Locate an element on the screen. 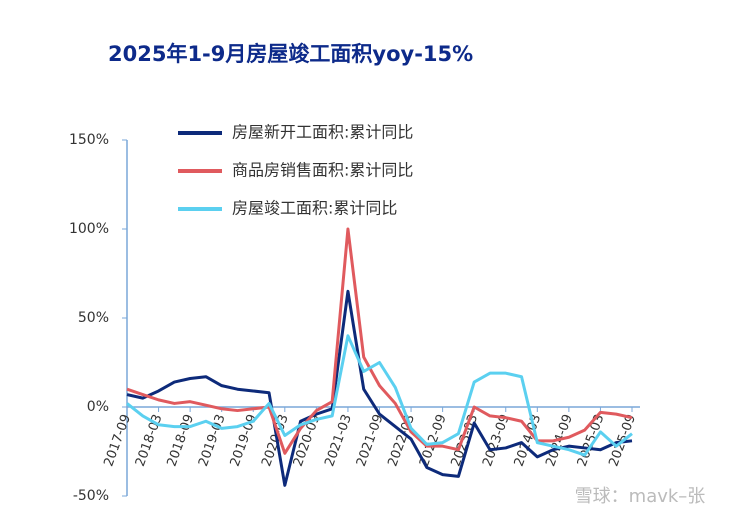  x-tick-label: 2023-03 is located at coordinates (465, 440).